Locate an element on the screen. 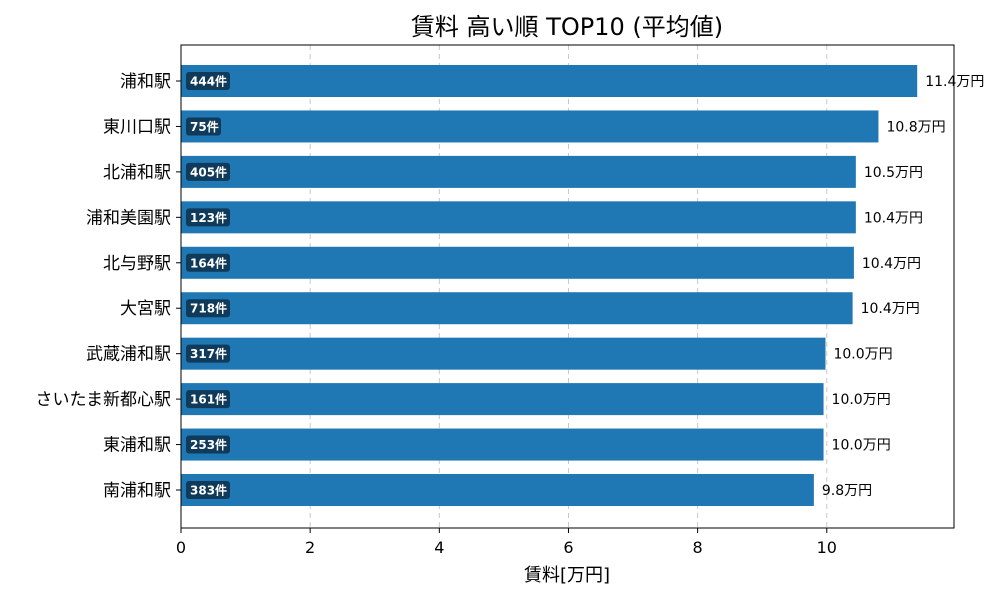 This screenshot has width=1000, height=600. y-tick-label: 北浦和駅 is located at coordinates (137, 173).